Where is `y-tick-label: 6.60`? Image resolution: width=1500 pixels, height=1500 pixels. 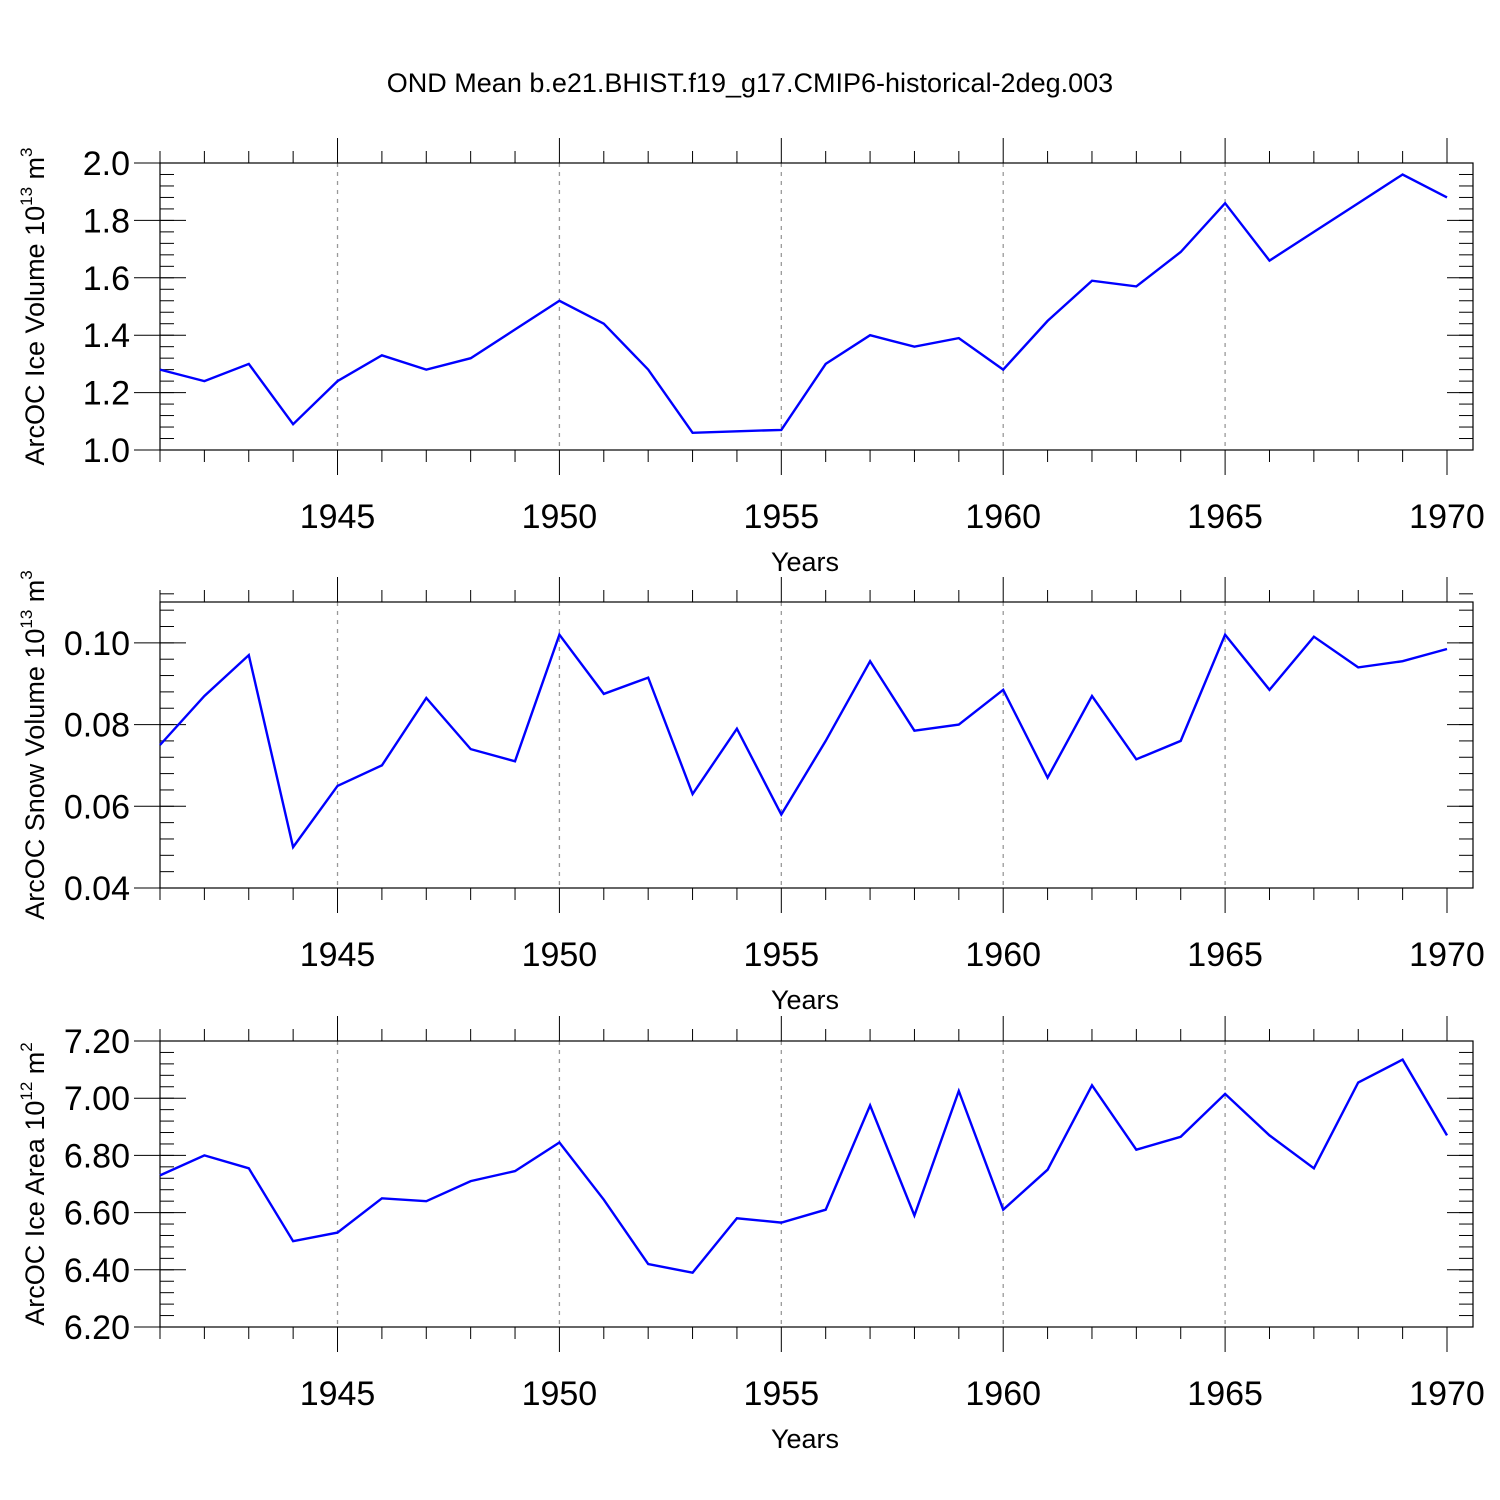 y-tick-label: 6.60 is located at coordinates (97, 1214).